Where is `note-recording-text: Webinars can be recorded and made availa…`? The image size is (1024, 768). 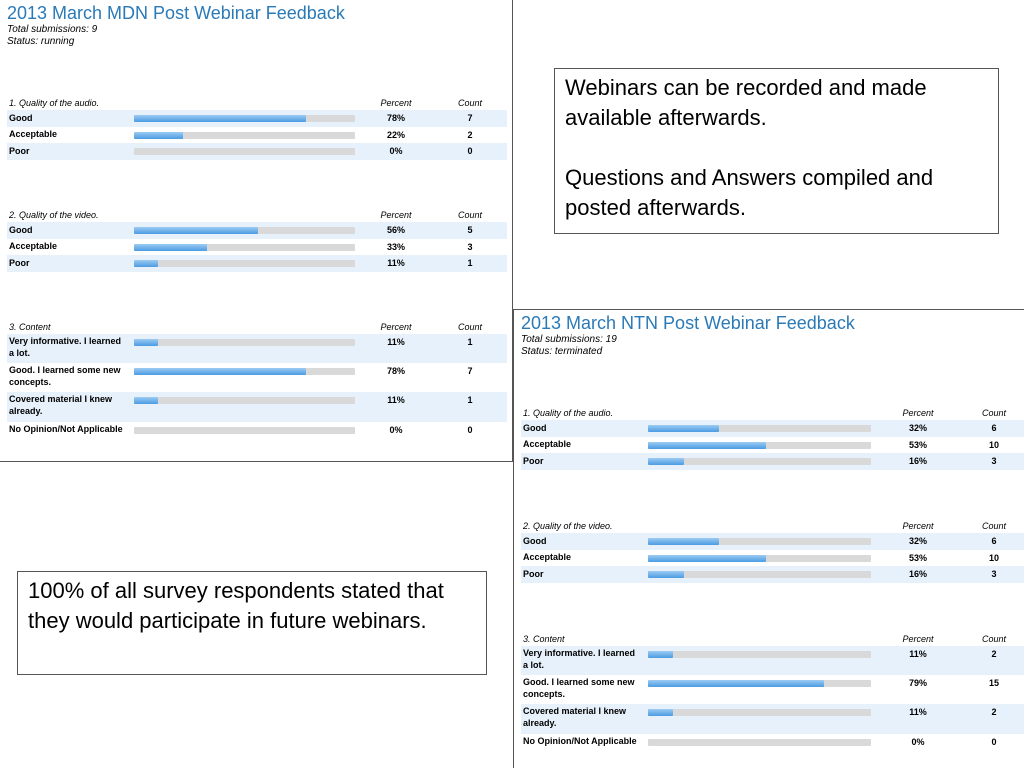
note-recording-text: Webinars can be recorded and made availa… is located at coordinates (746, 102).